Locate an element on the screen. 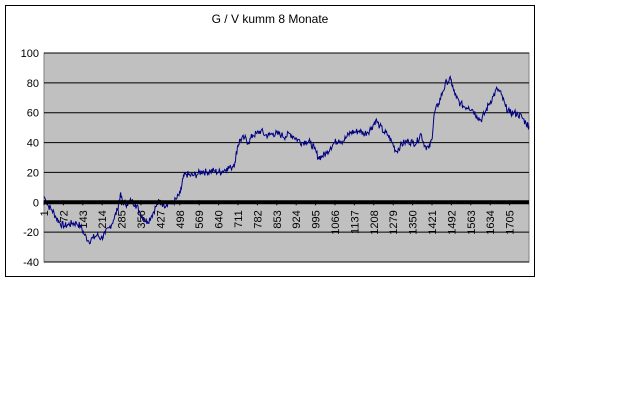  x-tick-label: 995 is located at coordinates (317, 219).